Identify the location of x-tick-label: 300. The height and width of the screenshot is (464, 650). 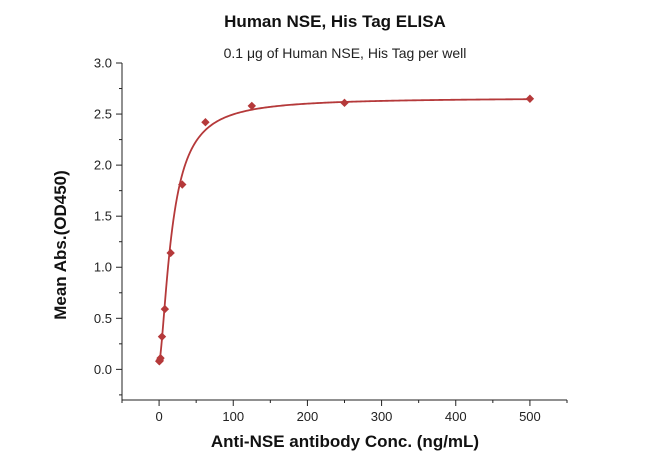
(382, 416).